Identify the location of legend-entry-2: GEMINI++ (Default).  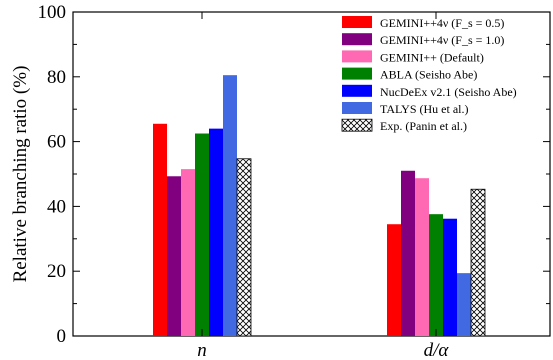
(432, 57).